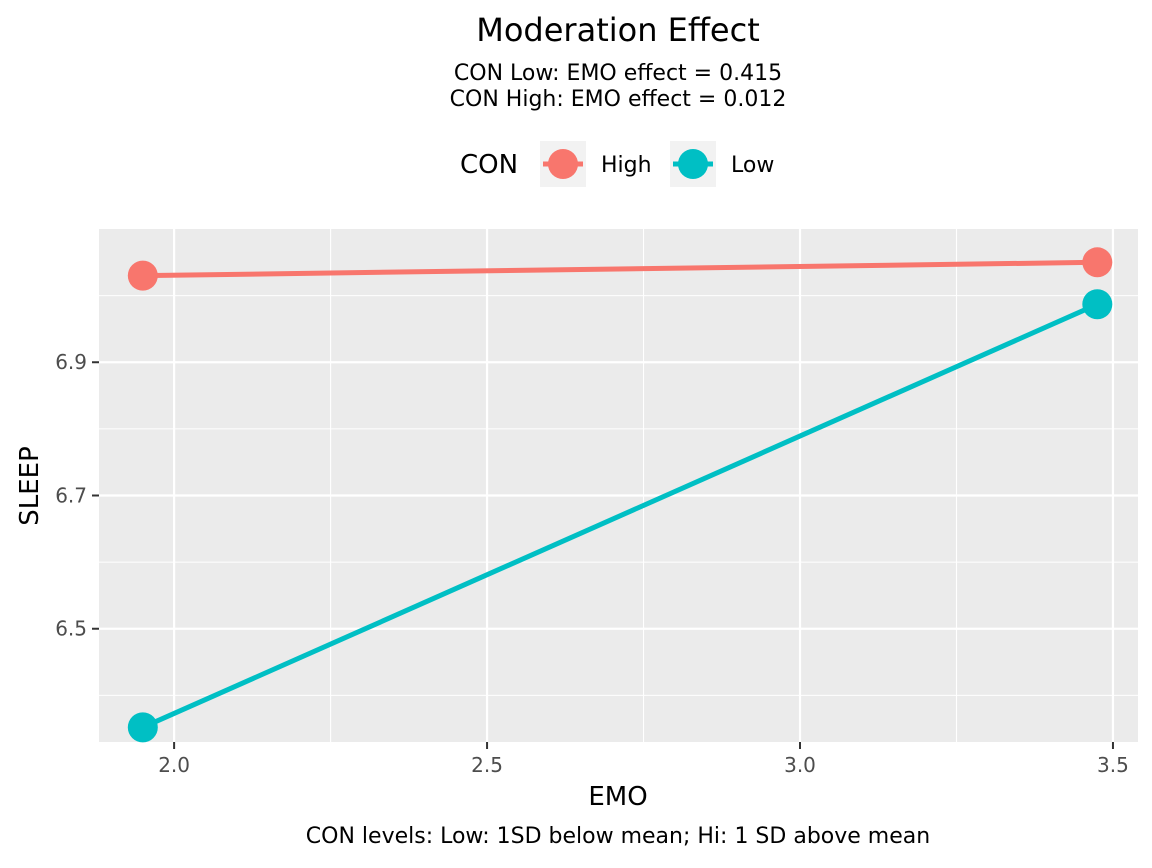 The height and width of the screenshot is (868, 1152). What do you see at coordinates (487, 765) in the screenshot?
I see `x-tick-label: 2.5` at bounding box center [487, 765].